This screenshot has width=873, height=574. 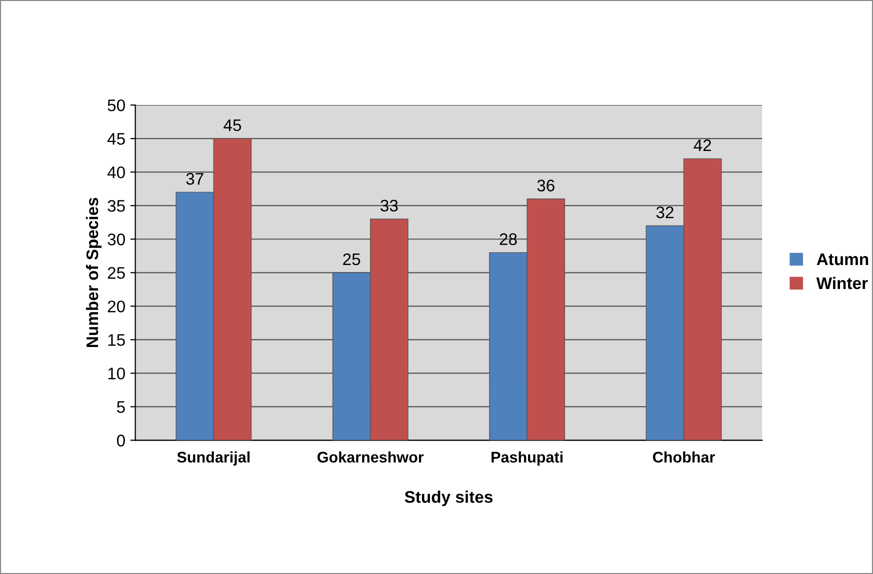 I want to click on y-tick-label: 5, so click(x=120, y=407).